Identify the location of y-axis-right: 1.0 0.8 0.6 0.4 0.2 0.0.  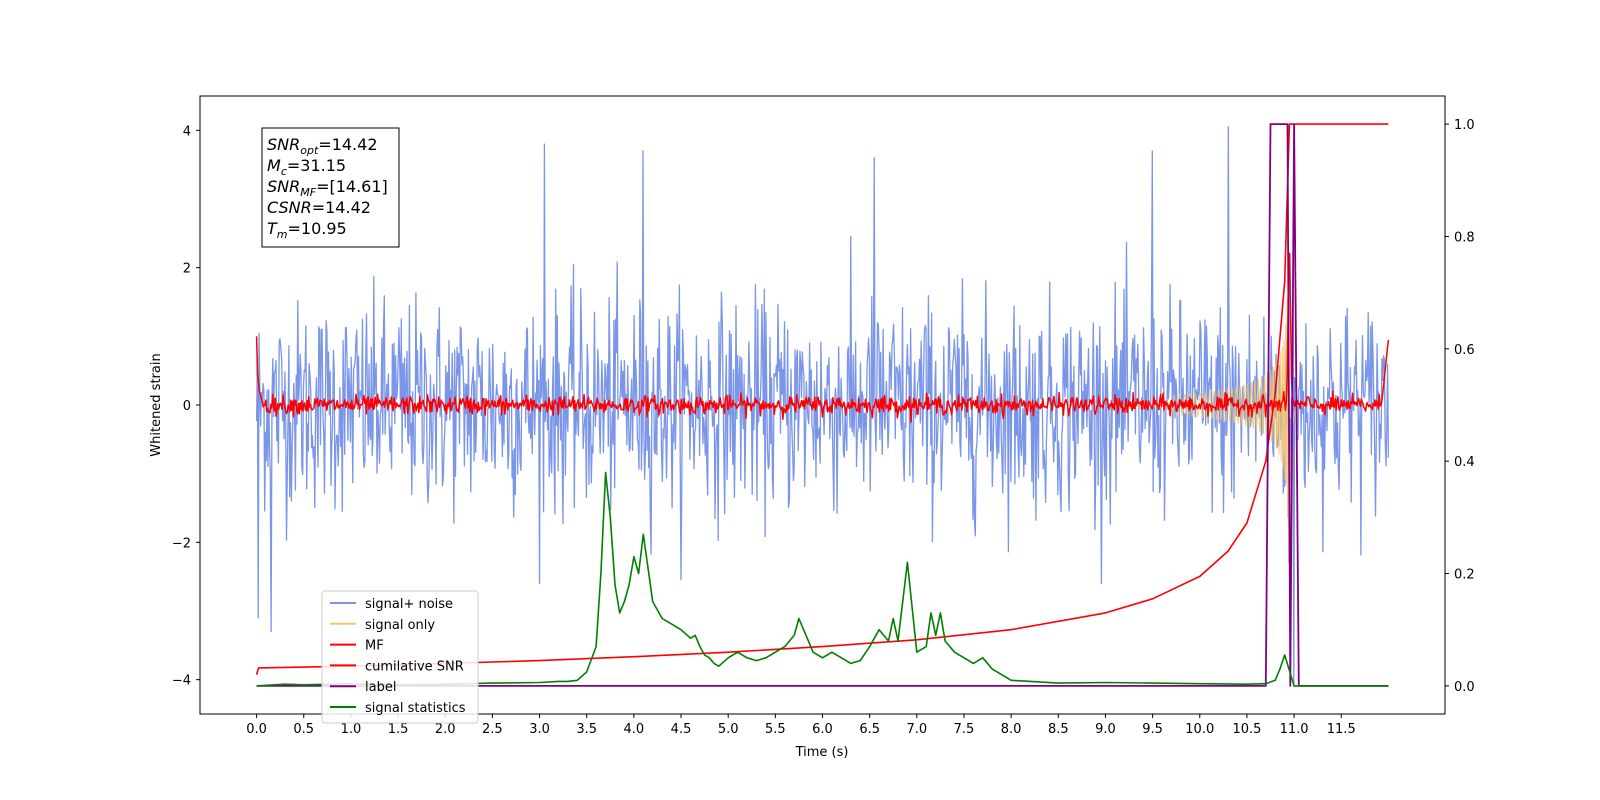
(1460, 406).